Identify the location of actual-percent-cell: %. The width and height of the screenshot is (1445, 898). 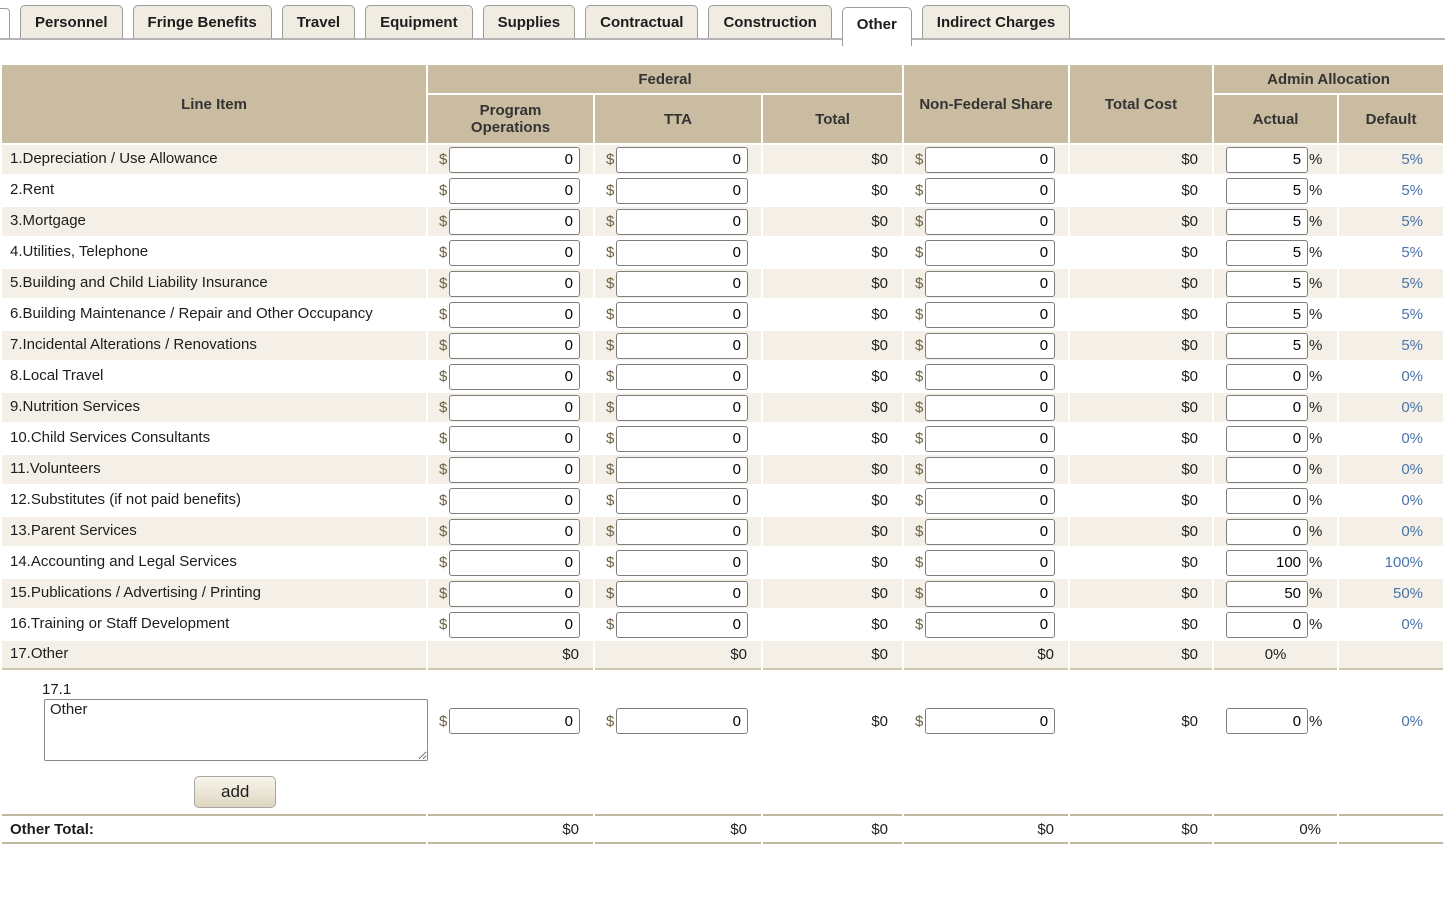
(1276, 345).